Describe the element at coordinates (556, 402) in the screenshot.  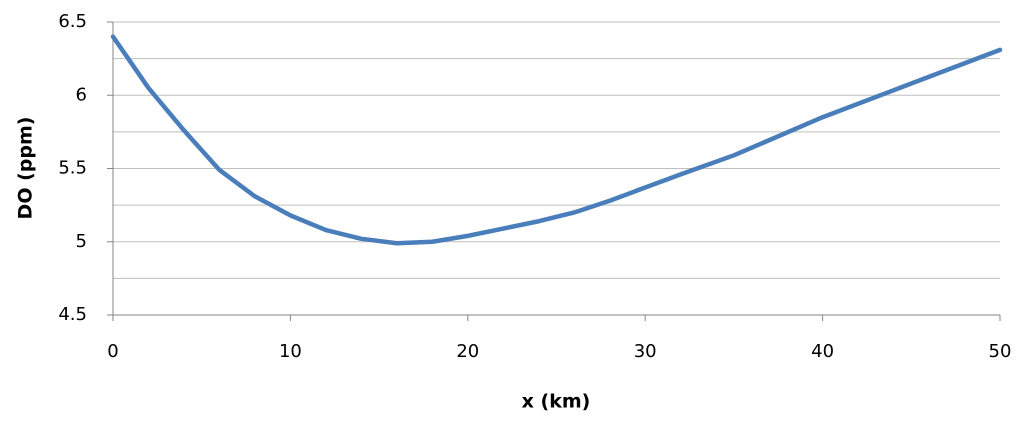
I see `x-axis-title: x (km)` at that location.